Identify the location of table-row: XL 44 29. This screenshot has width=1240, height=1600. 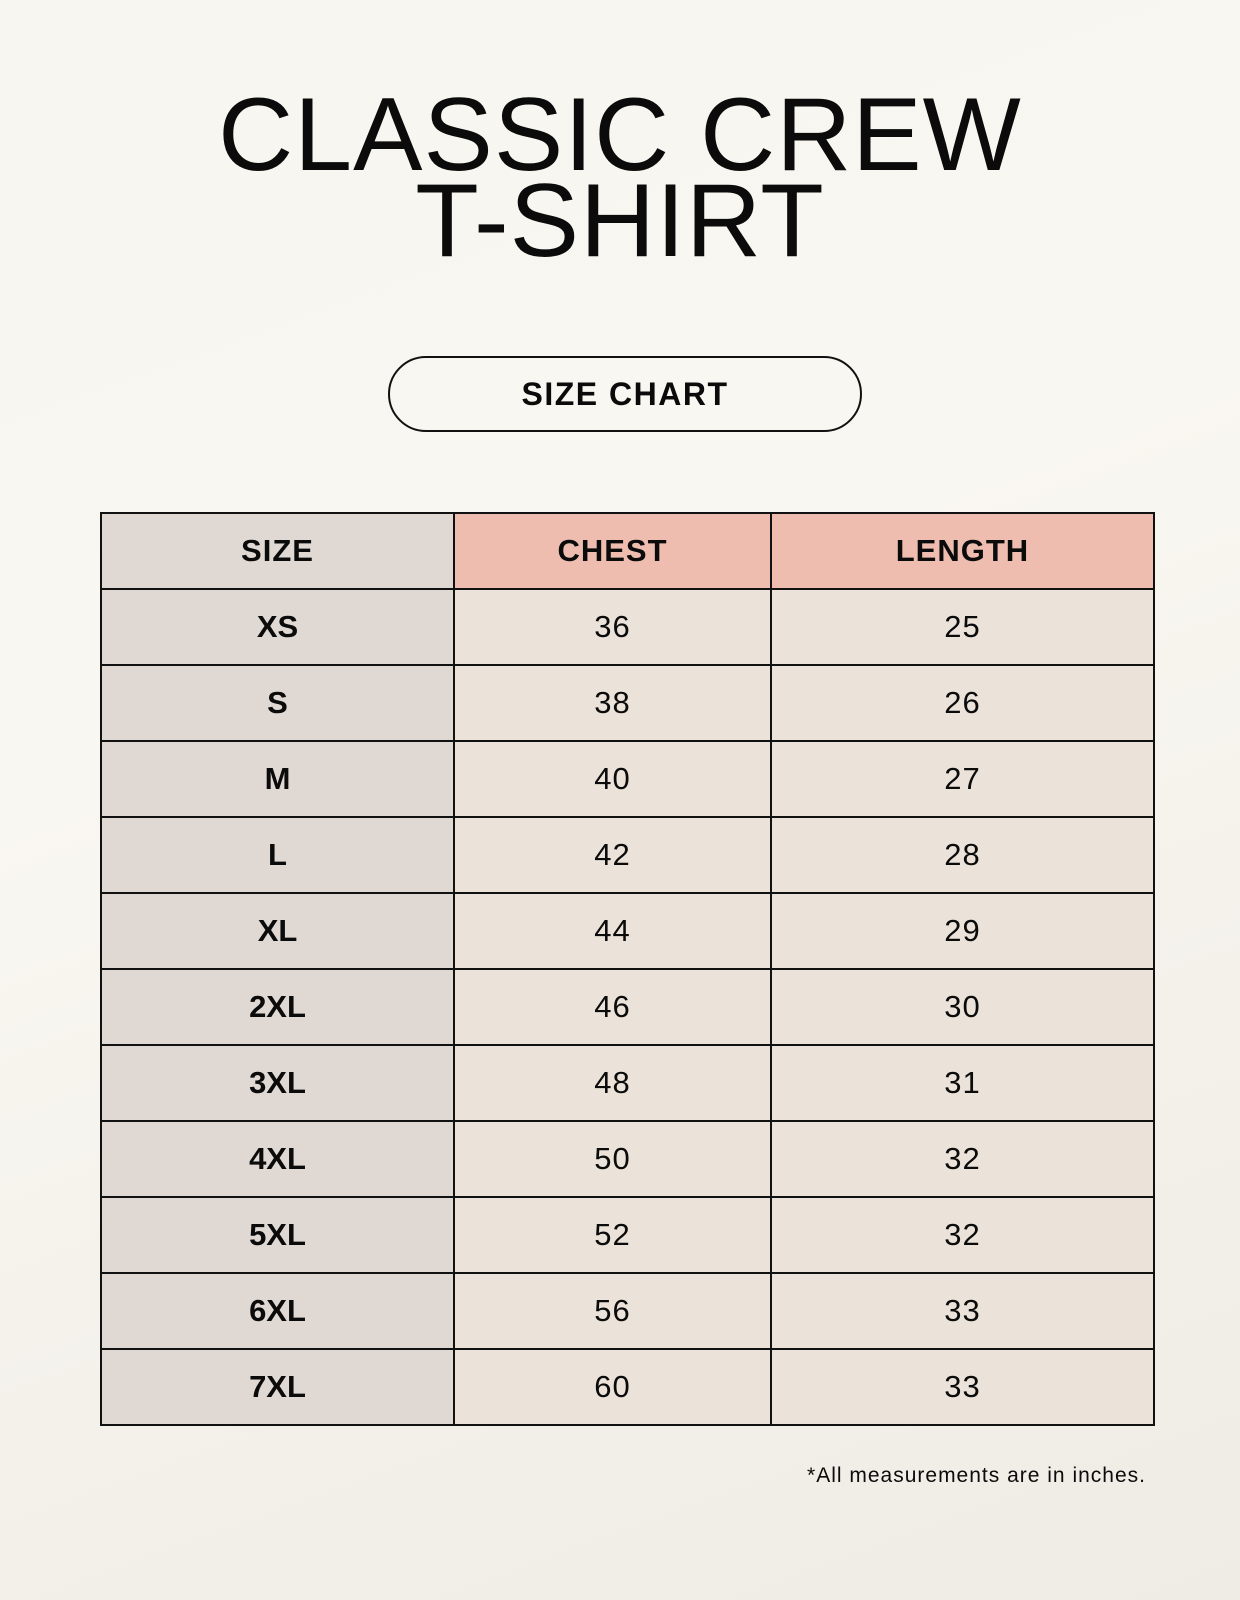
(628, 931).